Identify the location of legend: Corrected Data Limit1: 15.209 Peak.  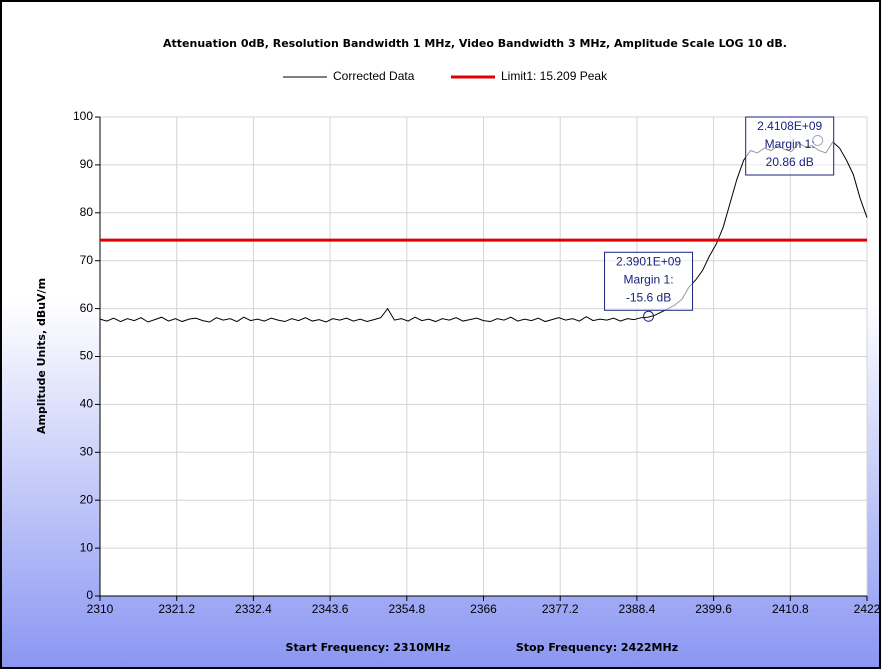
(445, 76).